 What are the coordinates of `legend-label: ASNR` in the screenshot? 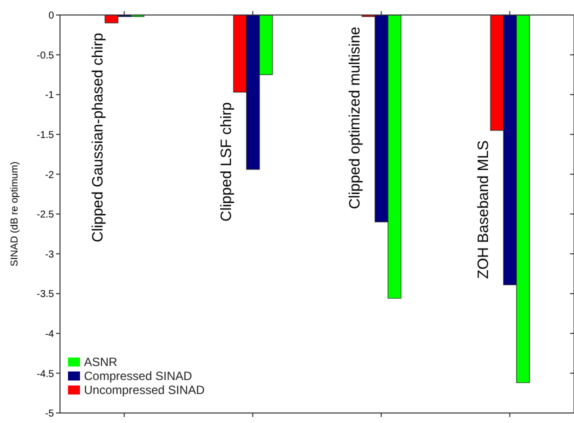 It's located at (101, 362).